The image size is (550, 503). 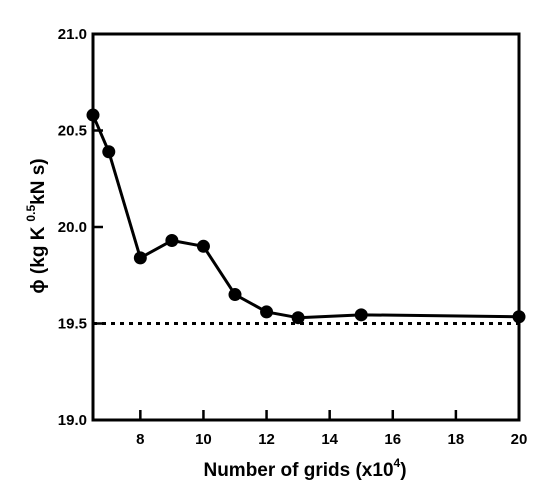 I want to click on x-tick-label: 10, so click(x=203, y=439).